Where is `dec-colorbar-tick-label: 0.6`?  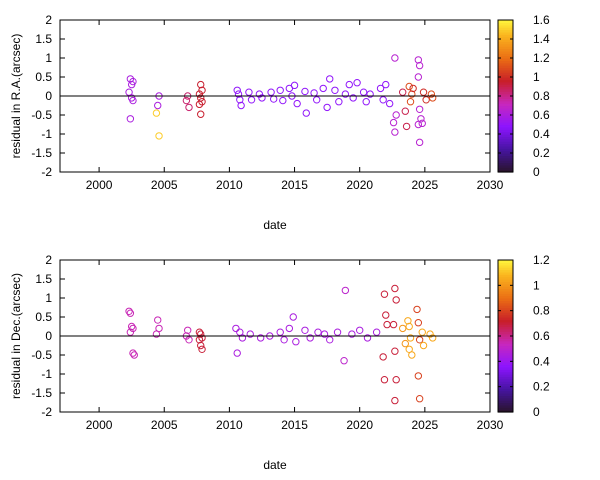 dec-colorbar-tick-label: 0.6 is located at coordinates (541, 336).